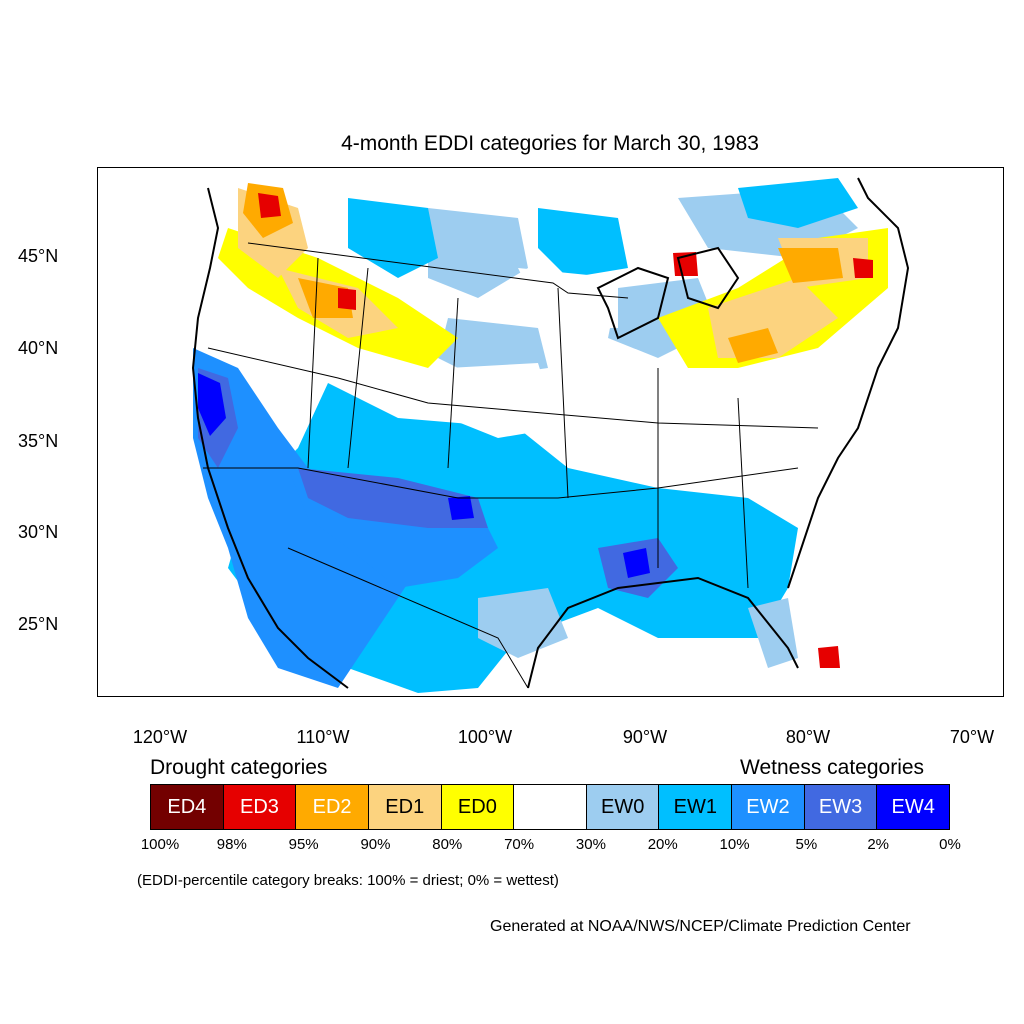  What do you see at coordinates (519, 844) in the screenshot?
I see `percentile-label: 70%` at bounding box center [519, 844].